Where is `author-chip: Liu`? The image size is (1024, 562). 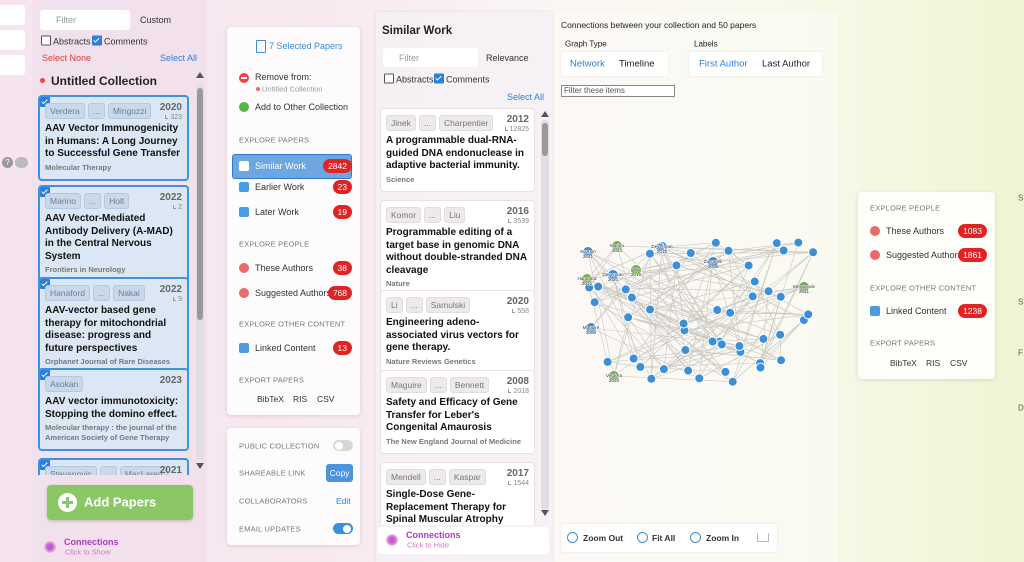 author-chip: Liu is located at coordinates (455, 215).